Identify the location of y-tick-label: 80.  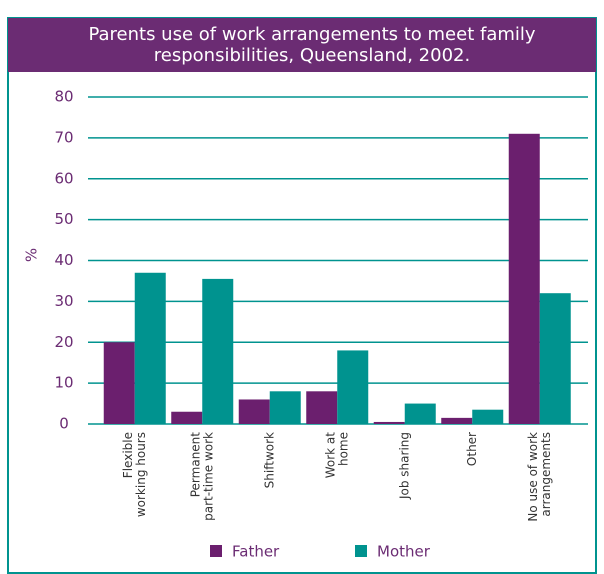
(63, 97).